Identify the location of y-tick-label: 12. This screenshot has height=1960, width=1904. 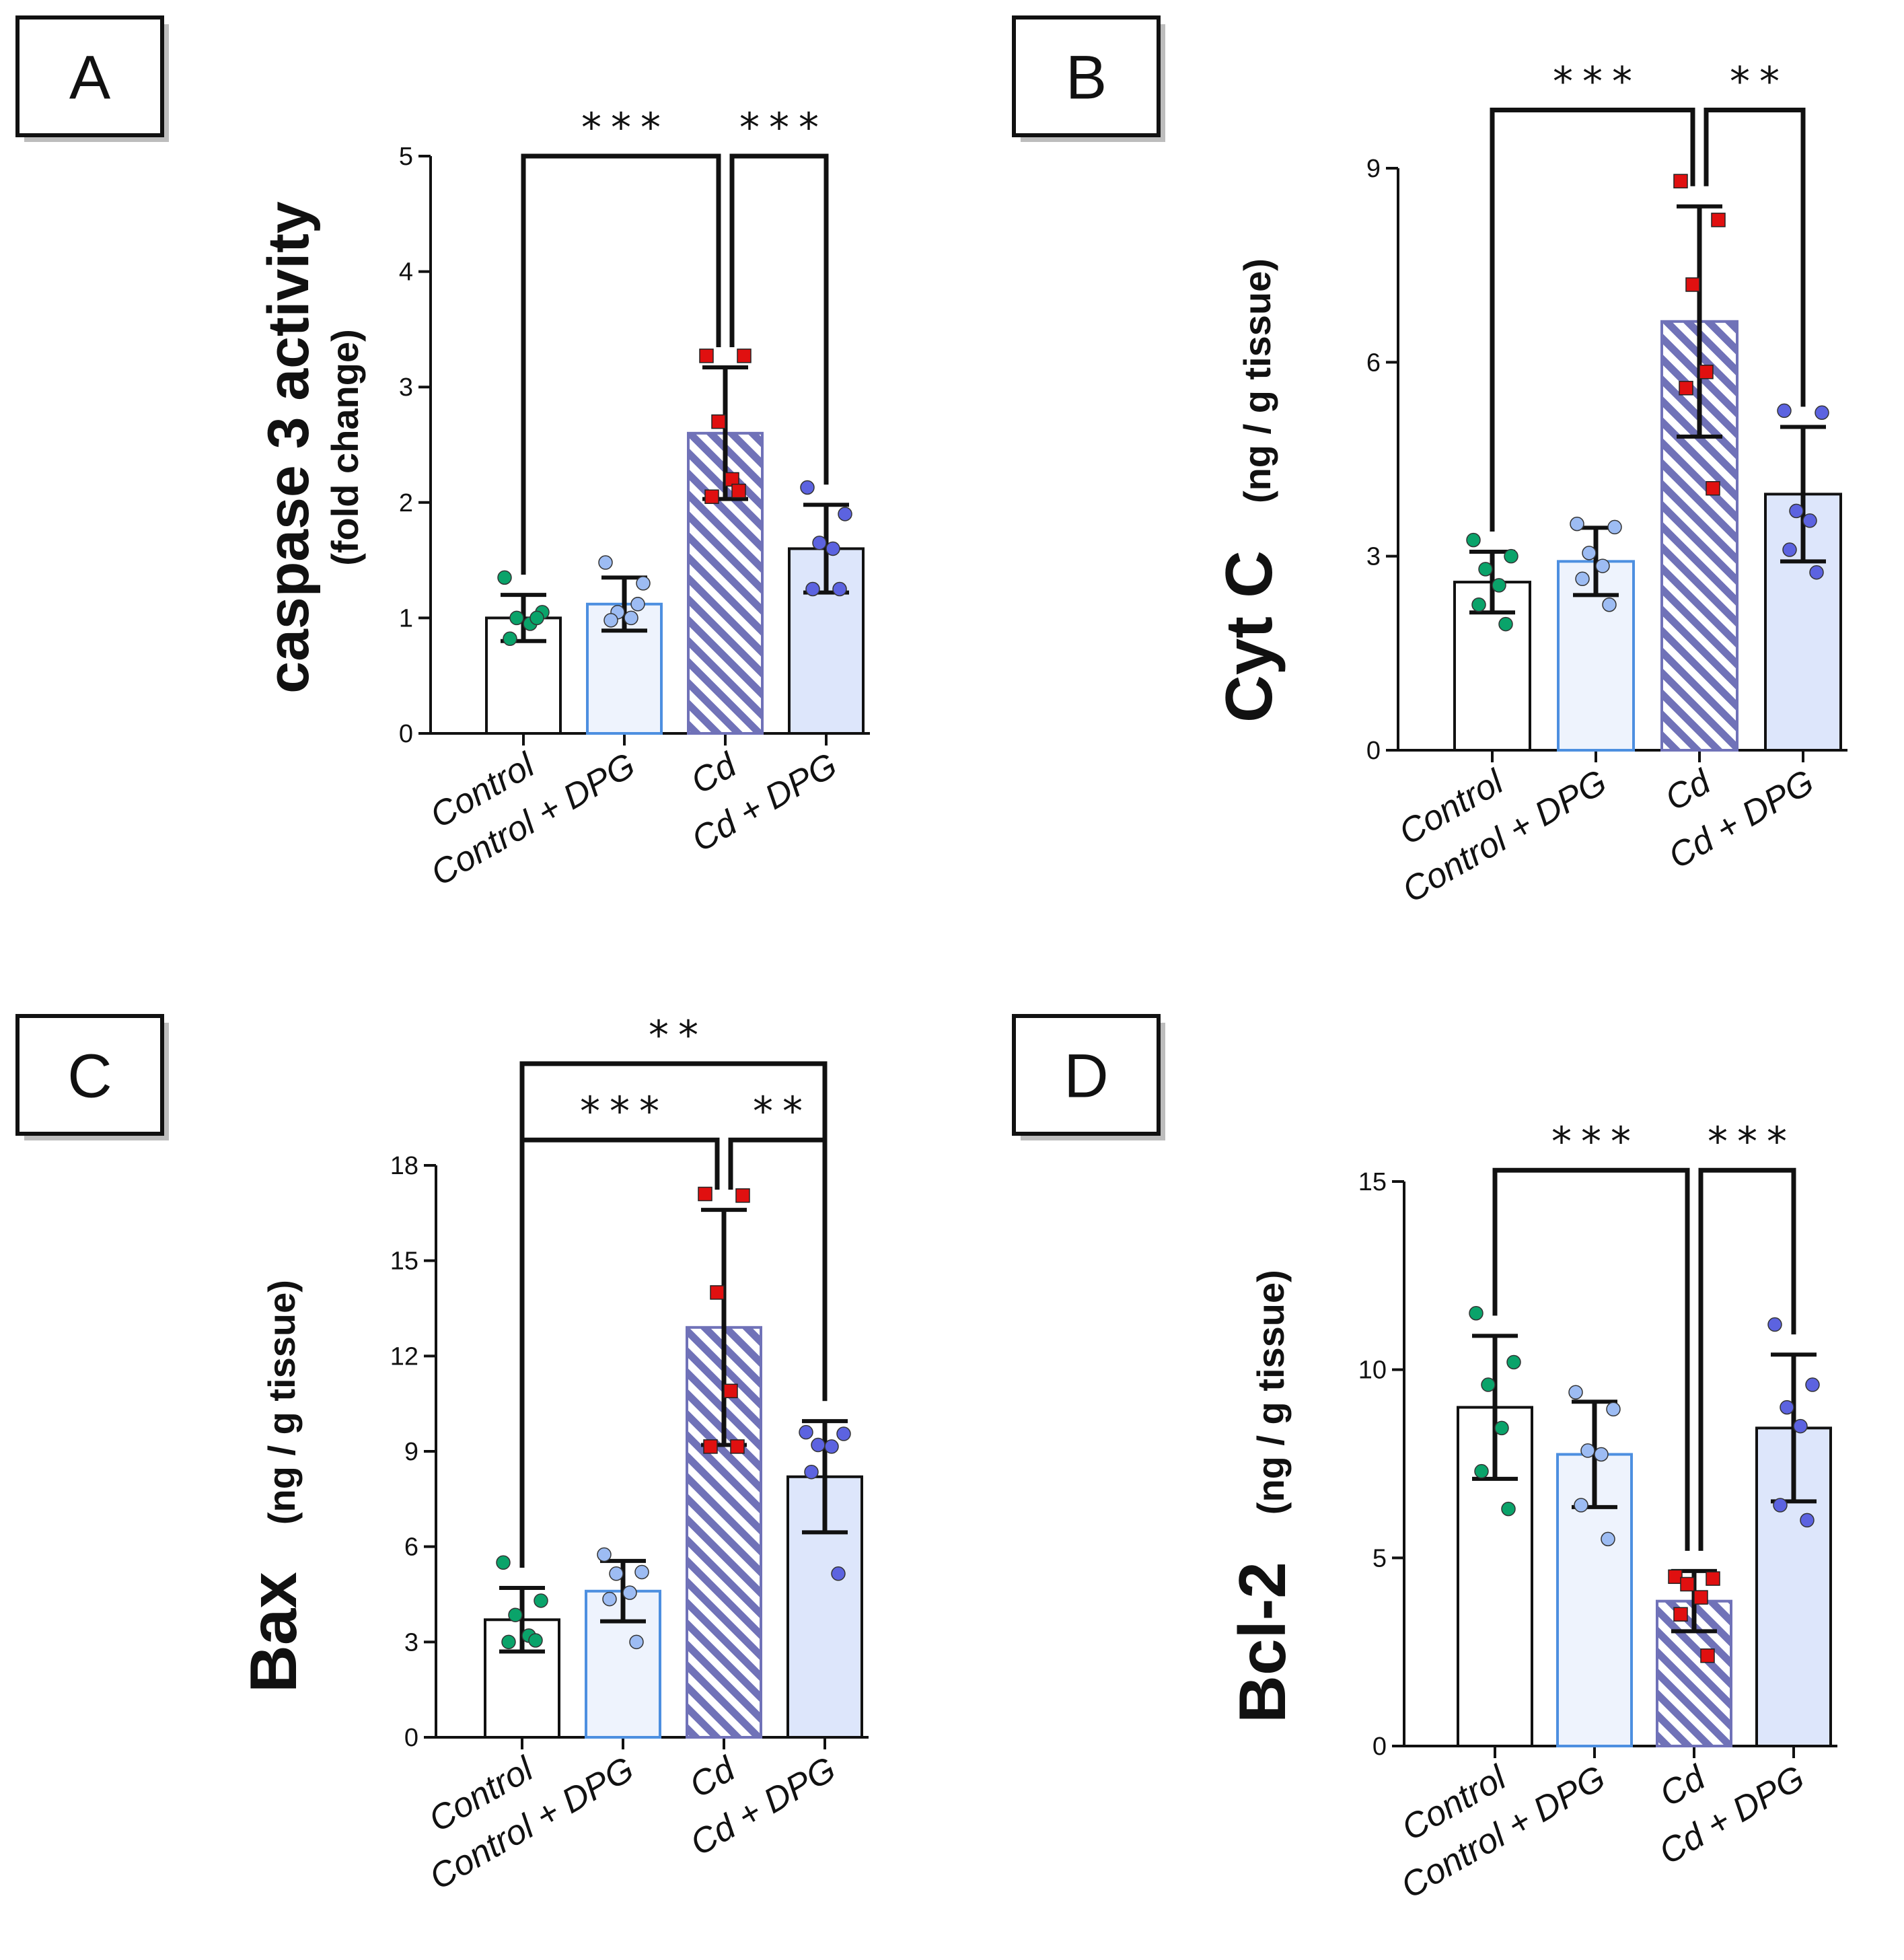
(404, 1356).